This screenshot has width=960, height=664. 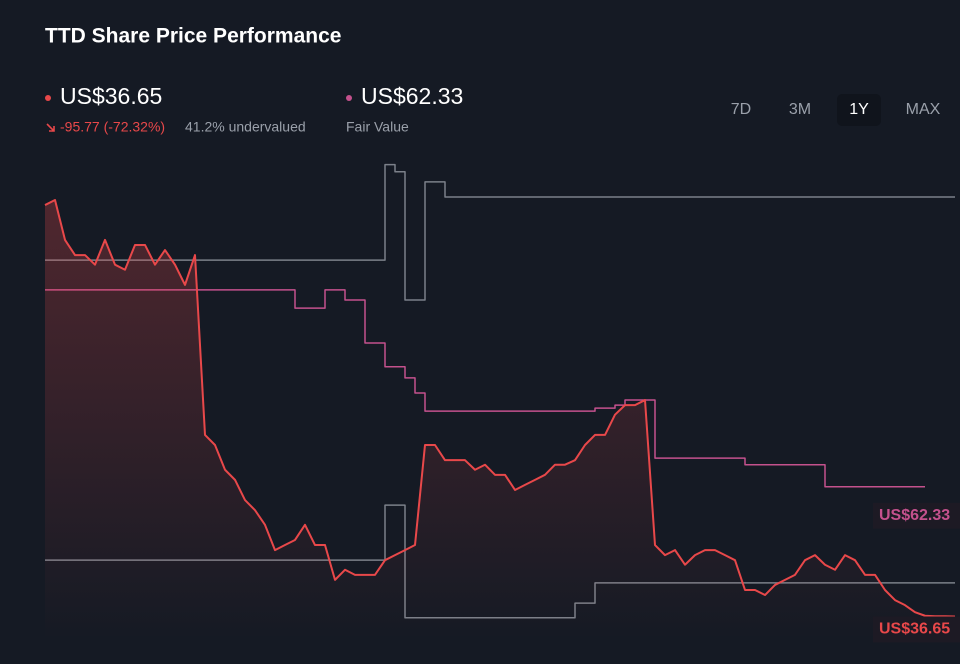 I want to click on down-arrow, so click(x=50, y=127).